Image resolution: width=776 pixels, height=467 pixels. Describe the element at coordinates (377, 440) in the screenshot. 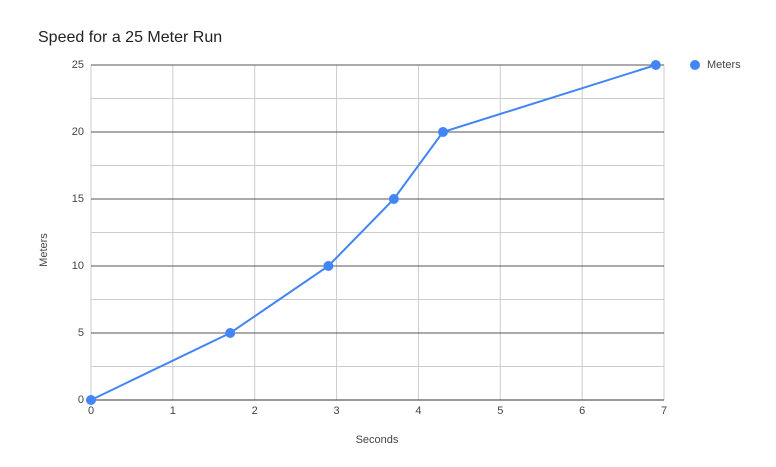

I see `x-axis-label: Seconds` at that location.